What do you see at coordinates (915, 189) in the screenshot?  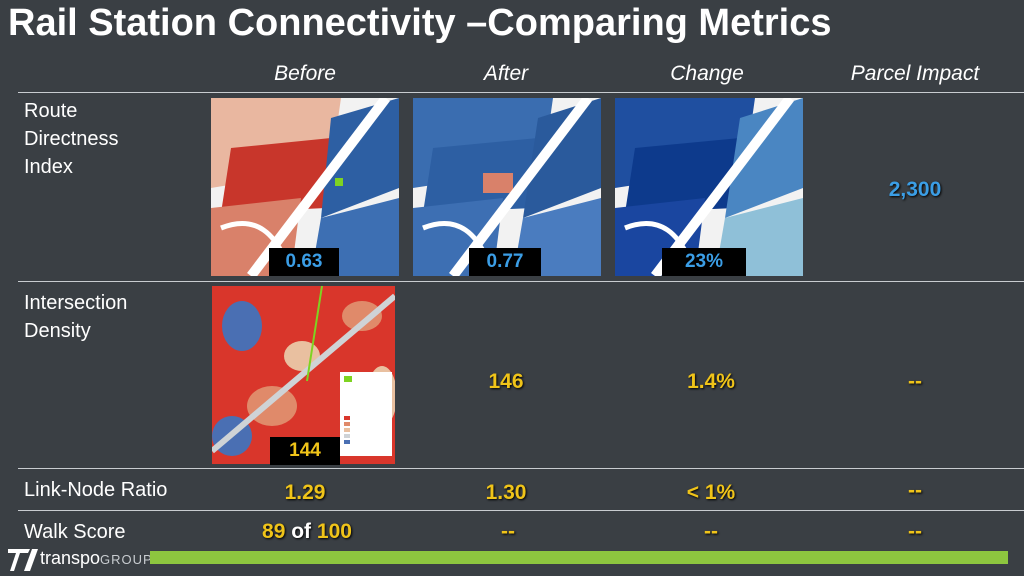 I see `parcel-impact-route-directness: 2,300` at bounding box center [915, 189].